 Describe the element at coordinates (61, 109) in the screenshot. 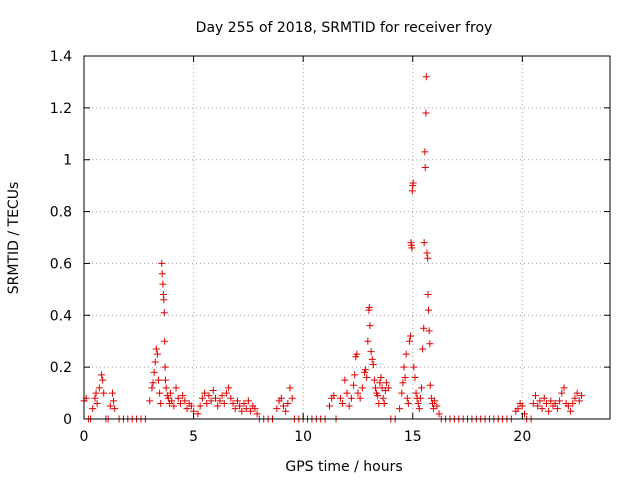

I see `y-tick-label: 1.2` at that location.